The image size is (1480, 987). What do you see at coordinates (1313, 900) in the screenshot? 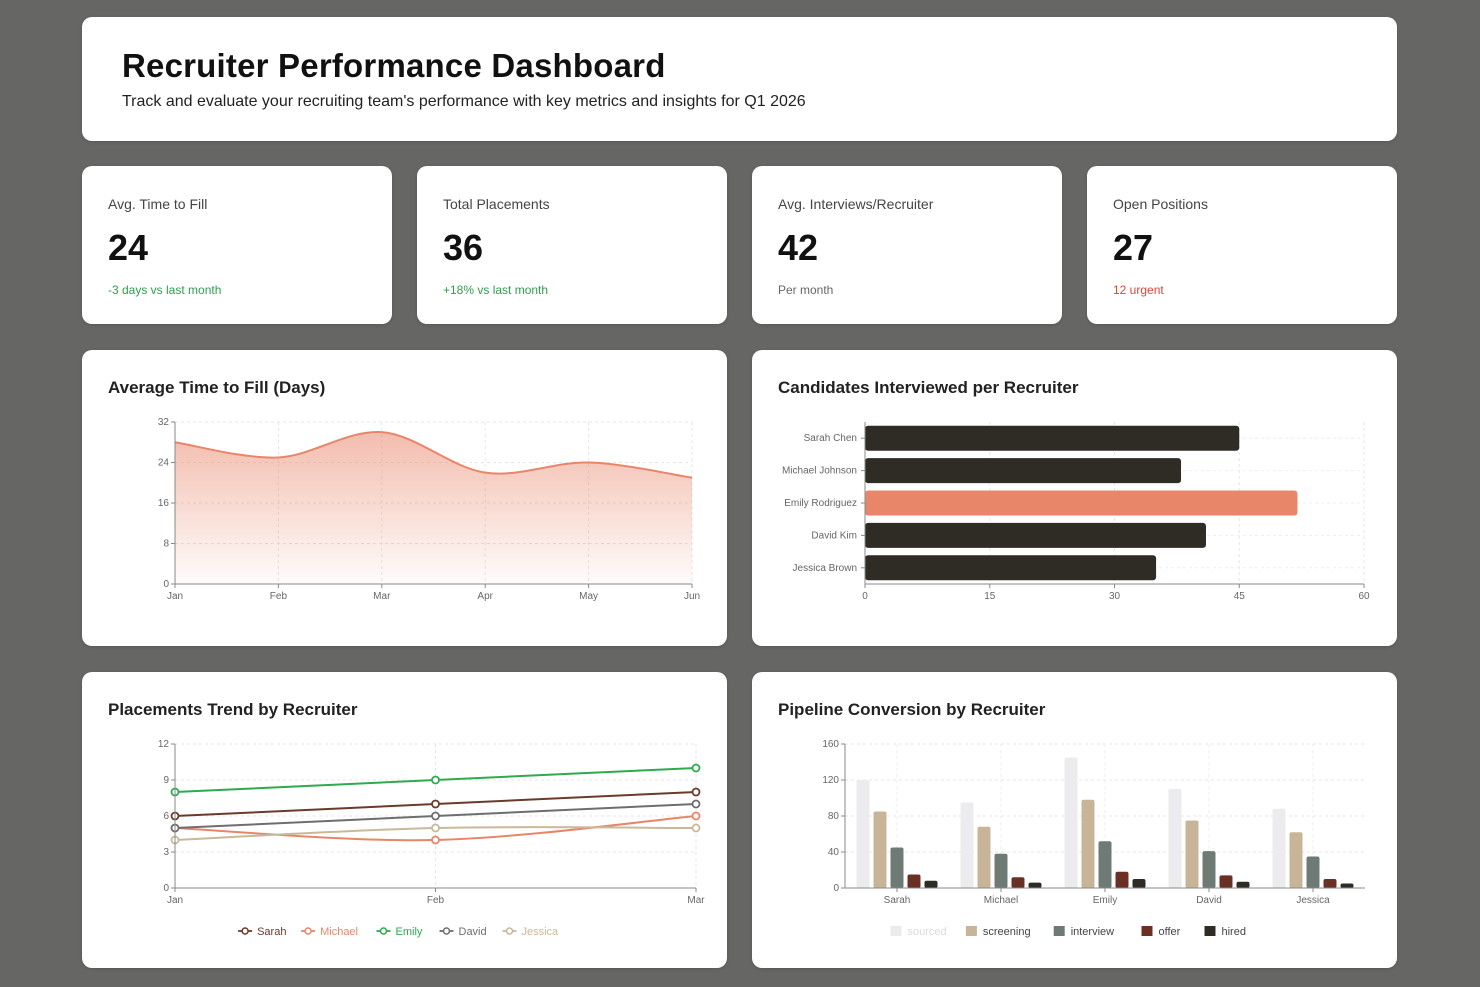
I see `x-tick-label: Jessica` at bounding box center [1313, 900].